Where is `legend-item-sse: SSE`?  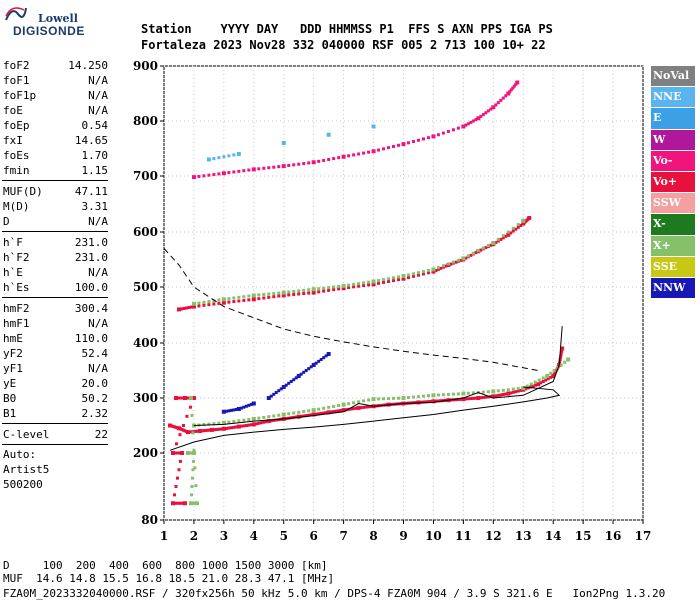 legend-item-sse: SSE is located at coordinates (673, 266).